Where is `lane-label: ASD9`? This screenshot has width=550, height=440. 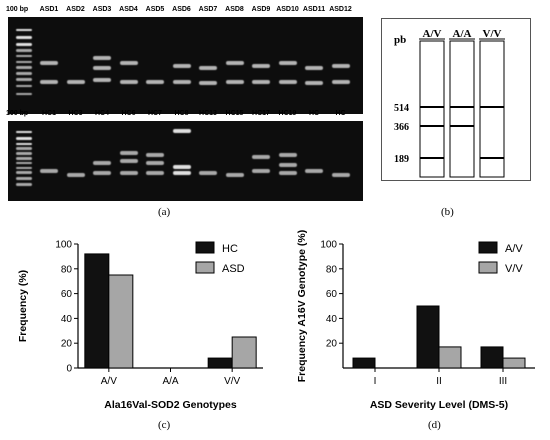
lane-label: ASD9 is located at coordinates (261, 9).